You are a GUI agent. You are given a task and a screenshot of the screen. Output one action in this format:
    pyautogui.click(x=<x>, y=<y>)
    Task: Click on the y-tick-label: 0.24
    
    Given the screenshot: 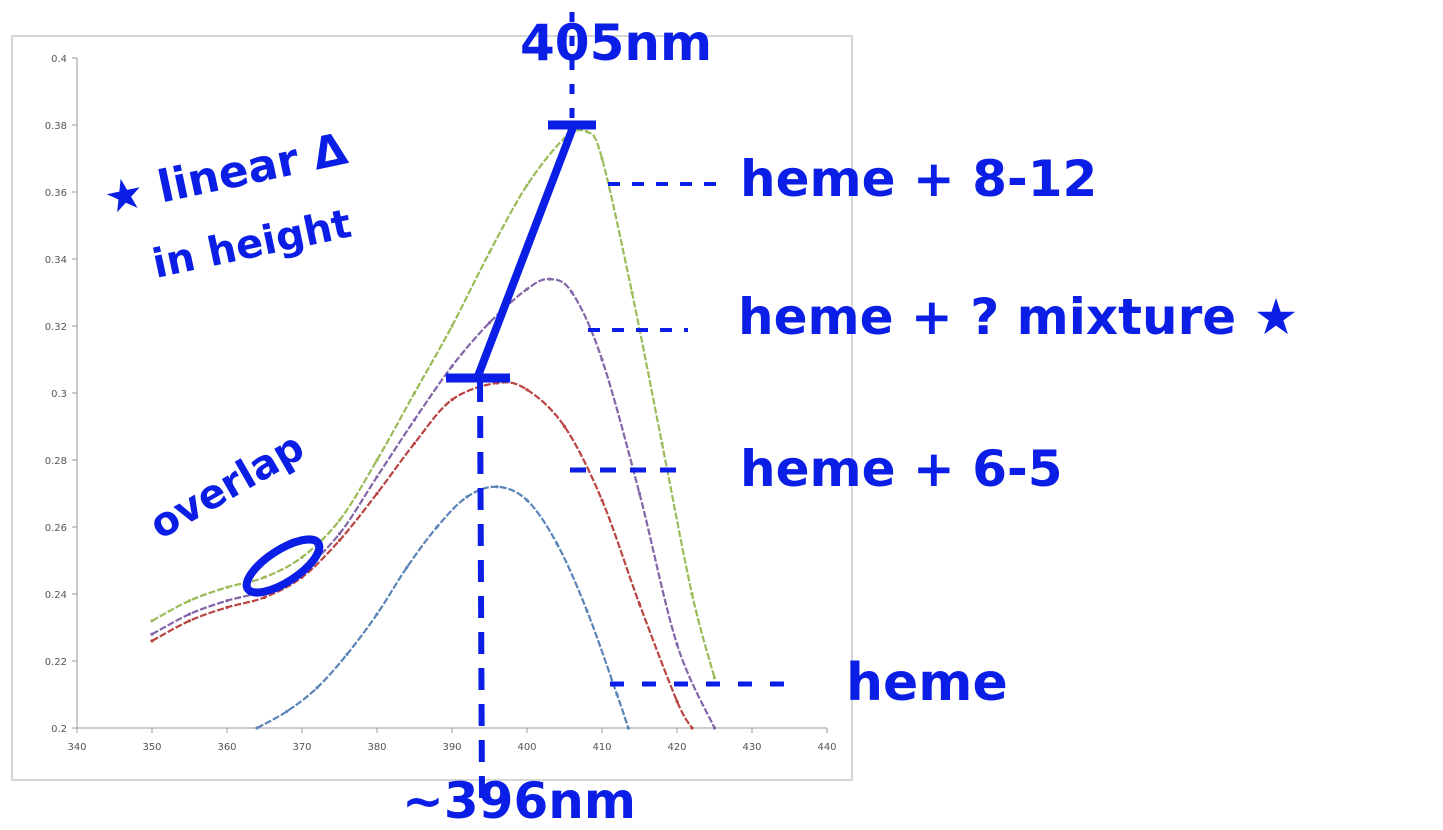 What is the action you would take?
    pyautogui.click(x=56, y=595)
    